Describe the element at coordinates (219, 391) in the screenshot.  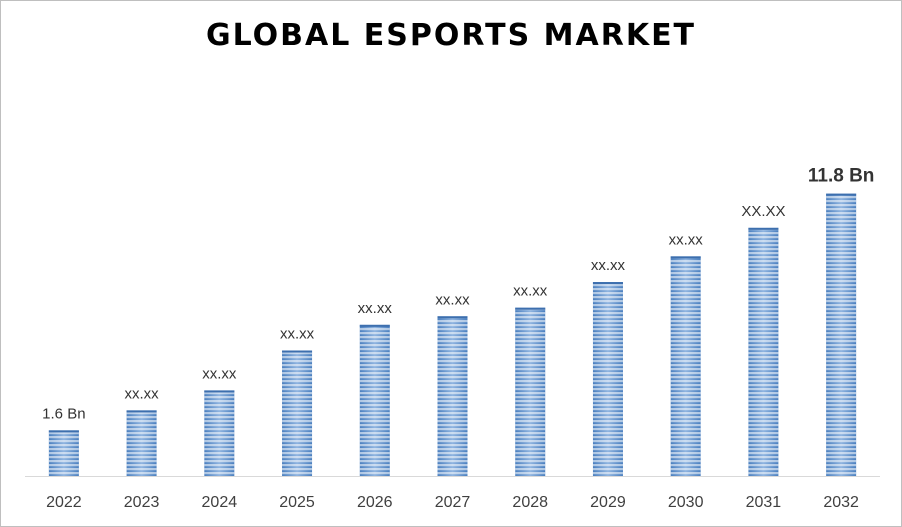
I see `bar-top-edge-2024` at that location.